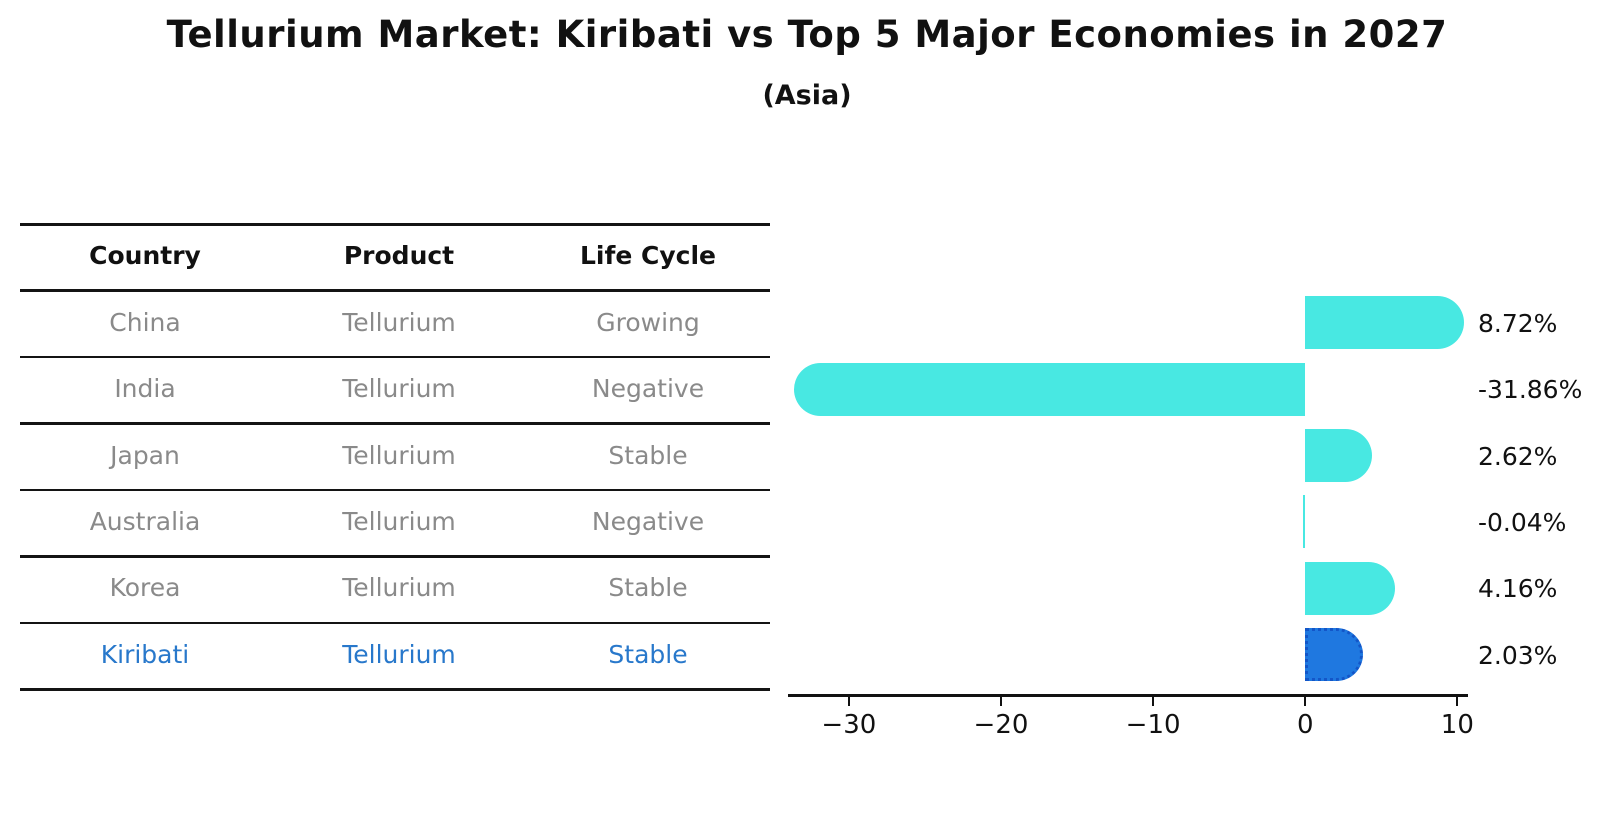 The image size is (1614, 823). I want to click on x-tick-label-10: 10, so click(1457, 725).